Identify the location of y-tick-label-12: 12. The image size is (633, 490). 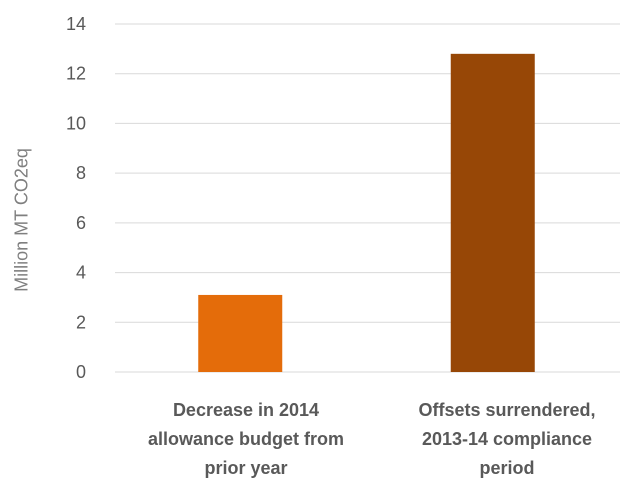
(76, 74).